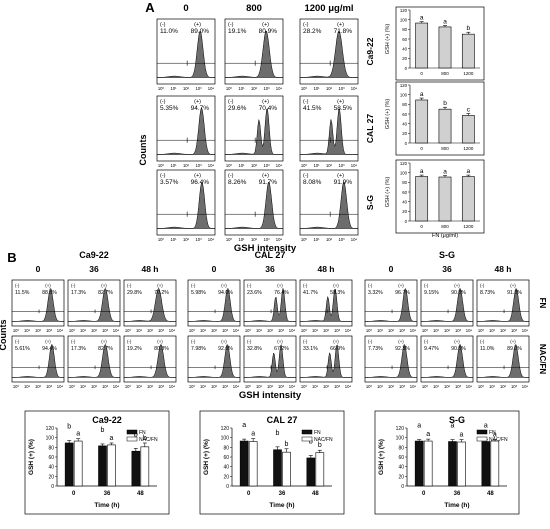  What do you see at coordinates (51, 458) in the screenshot?
I see `y-tick-label: 60` at bounding box center [51, 458].